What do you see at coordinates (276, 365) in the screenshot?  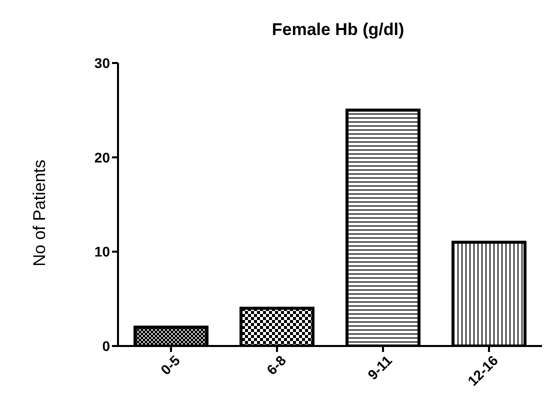 I see `x-tick-label: 6-8` at bounding box center [276, 365].